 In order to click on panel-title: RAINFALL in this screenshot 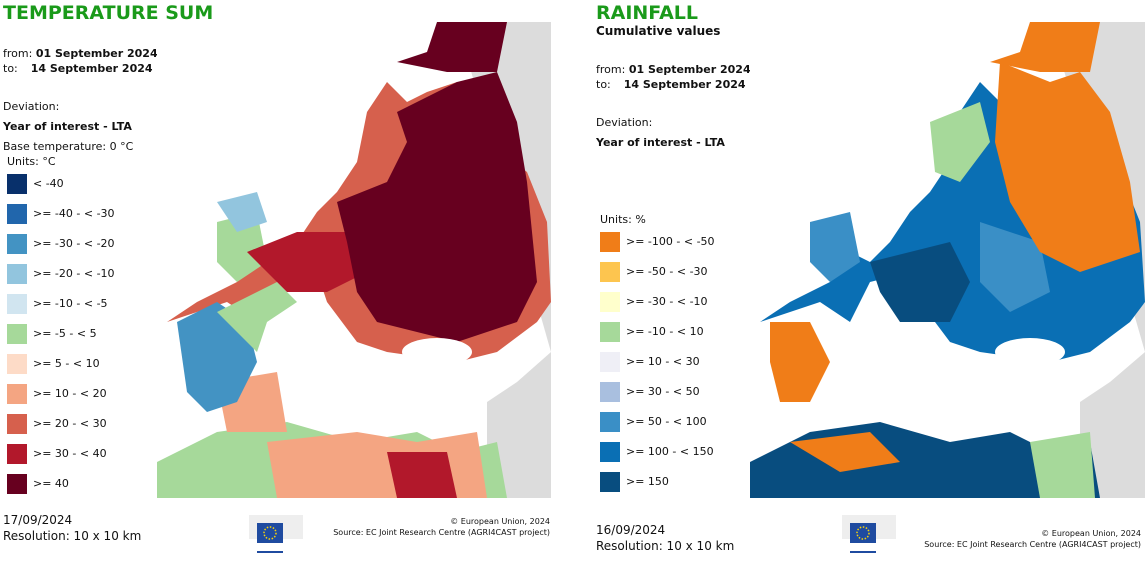, I will do `click(647, 13)`.